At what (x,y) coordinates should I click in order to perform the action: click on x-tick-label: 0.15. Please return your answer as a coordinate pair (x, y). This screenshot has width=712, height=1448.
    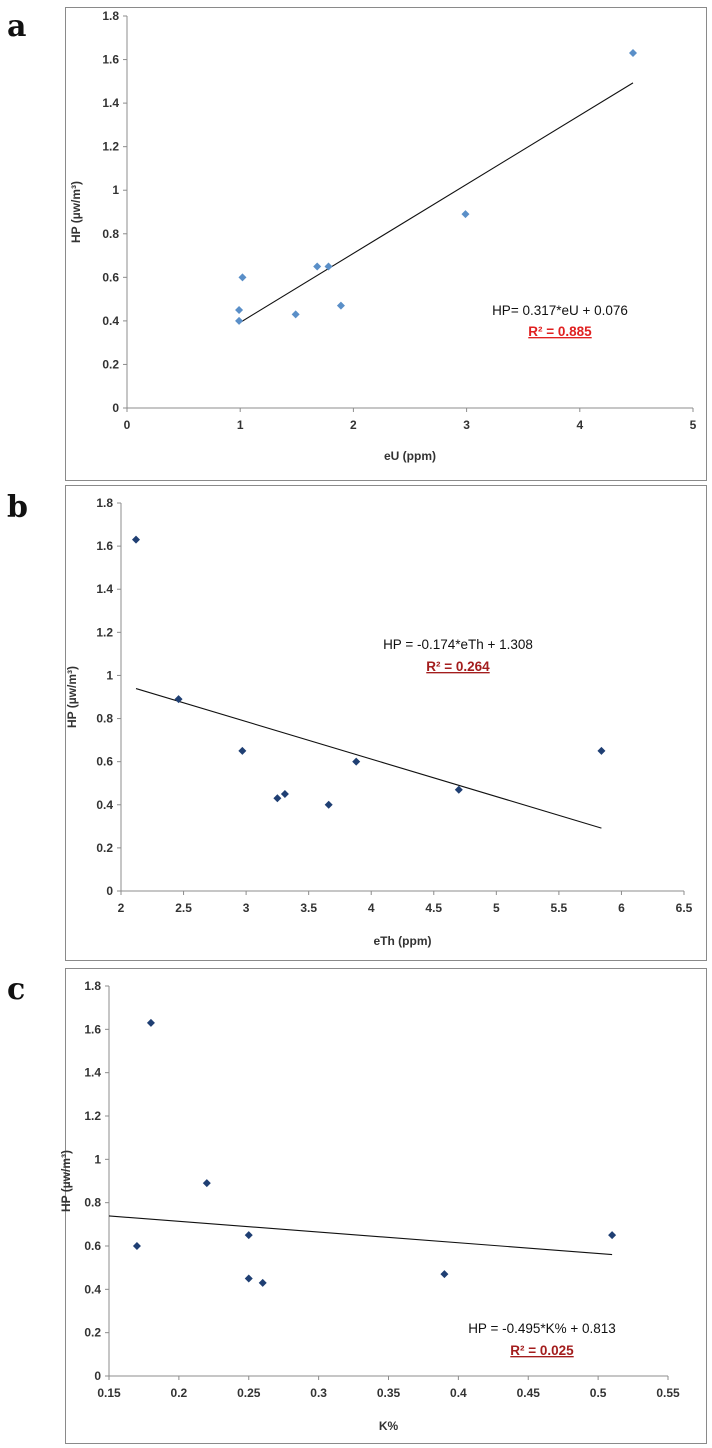
    Looking at the image, I should click on (109, 1393).